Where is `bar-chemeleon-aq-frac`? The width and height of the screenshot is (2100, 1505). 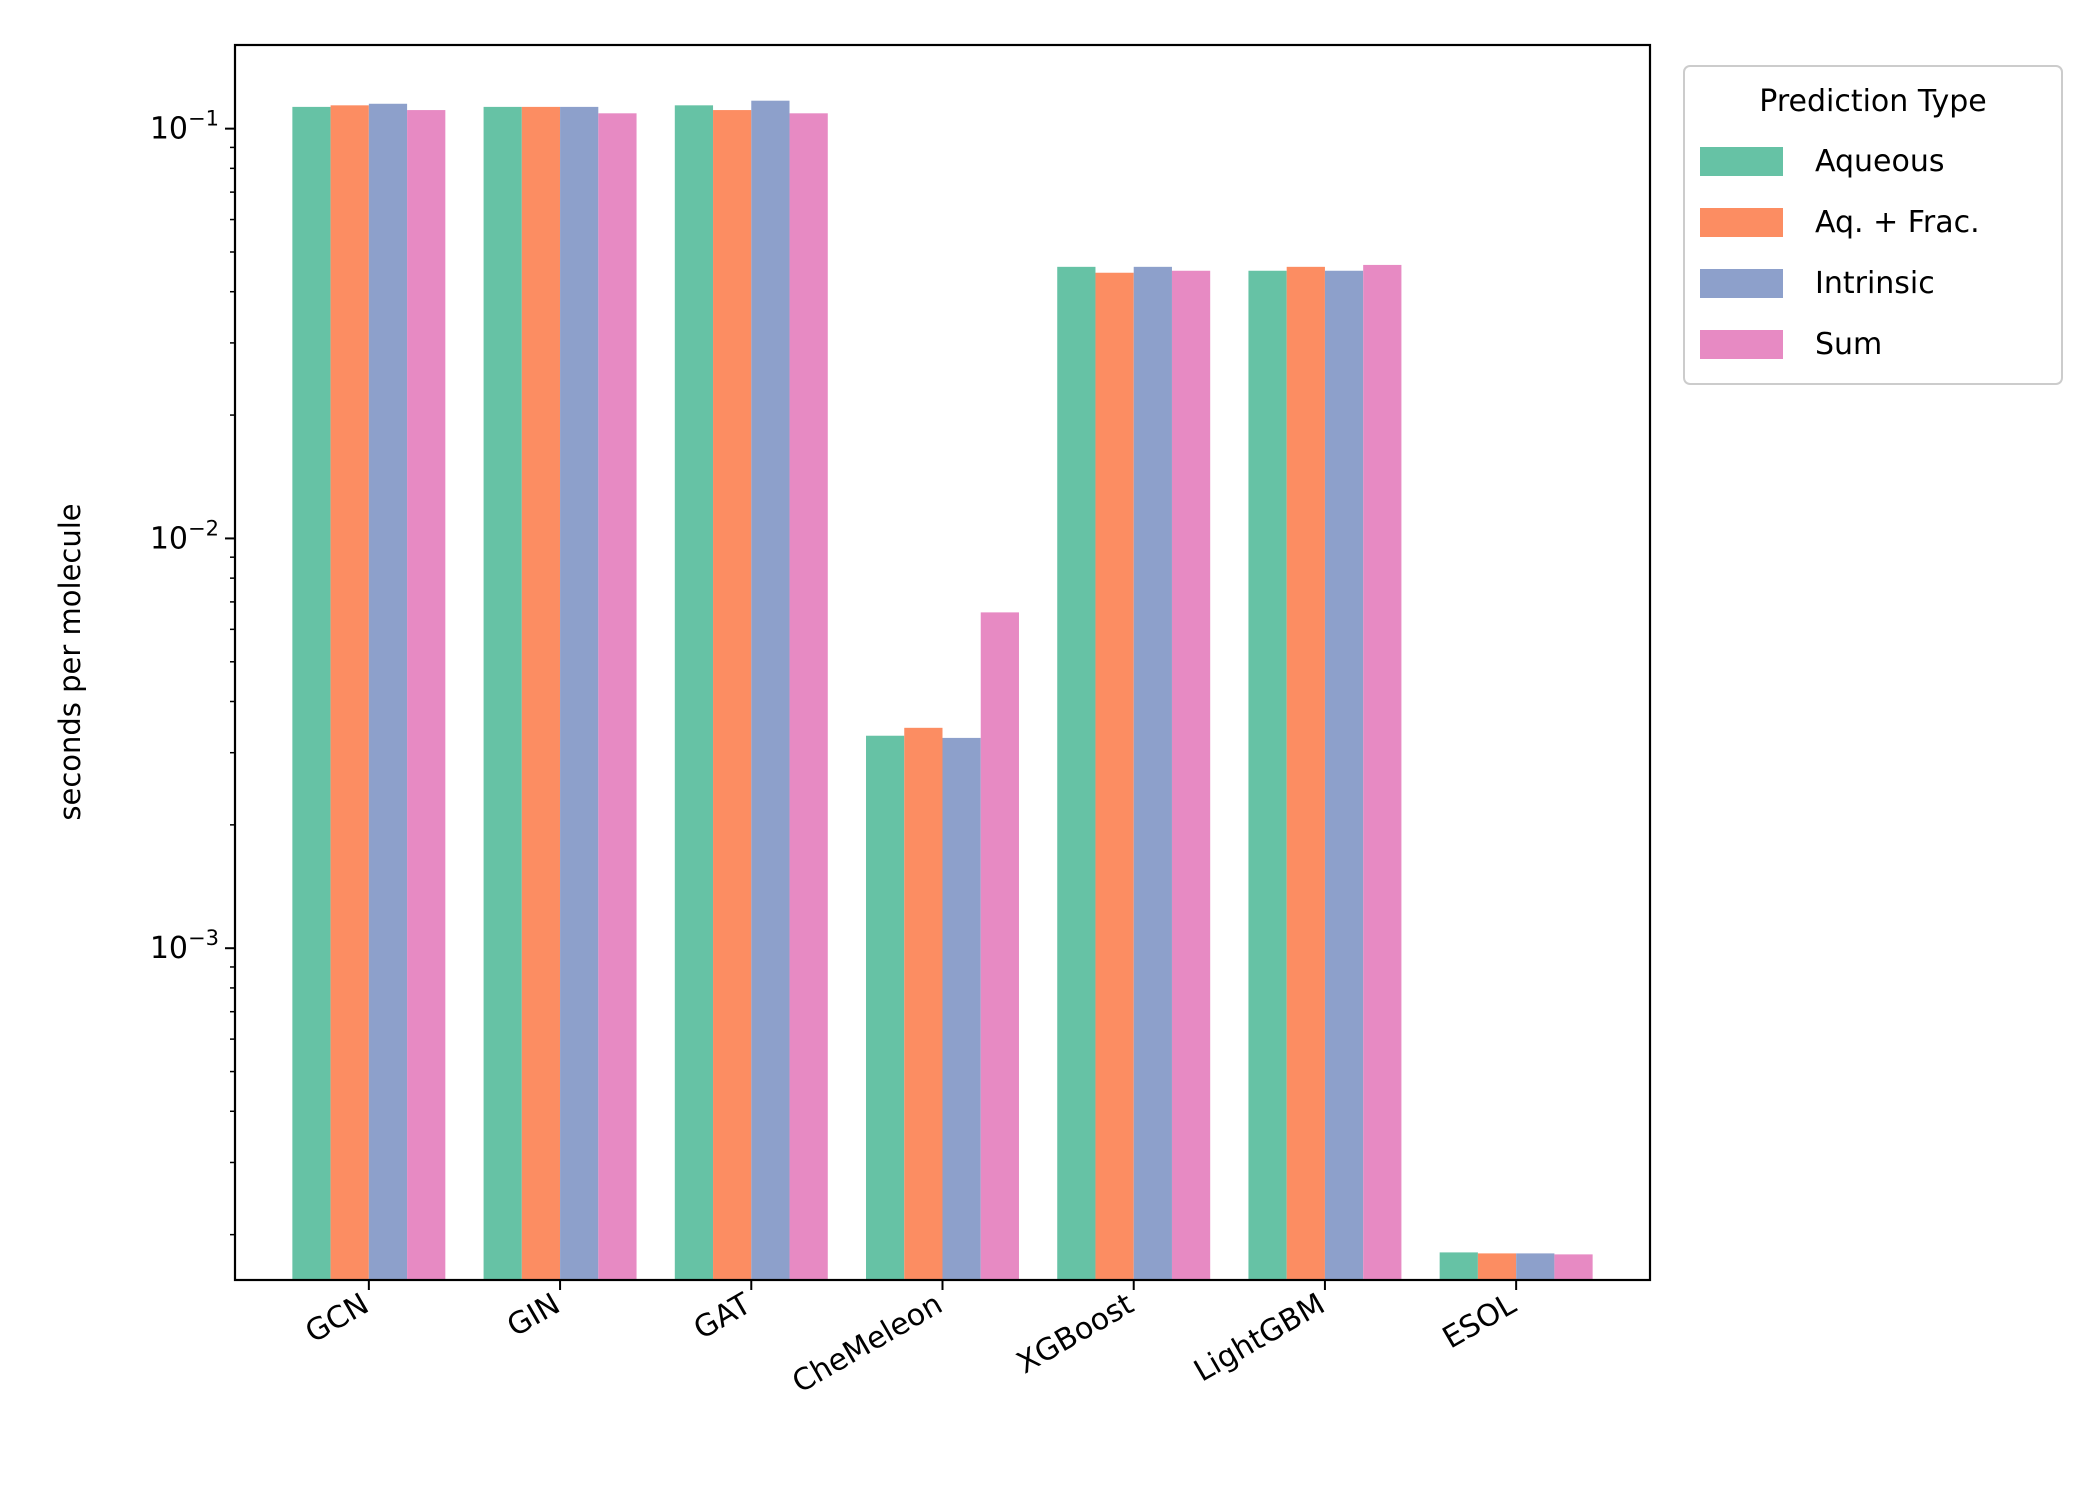 bar-chemeleon-aq-frac is located at coordinates (923, 1003).